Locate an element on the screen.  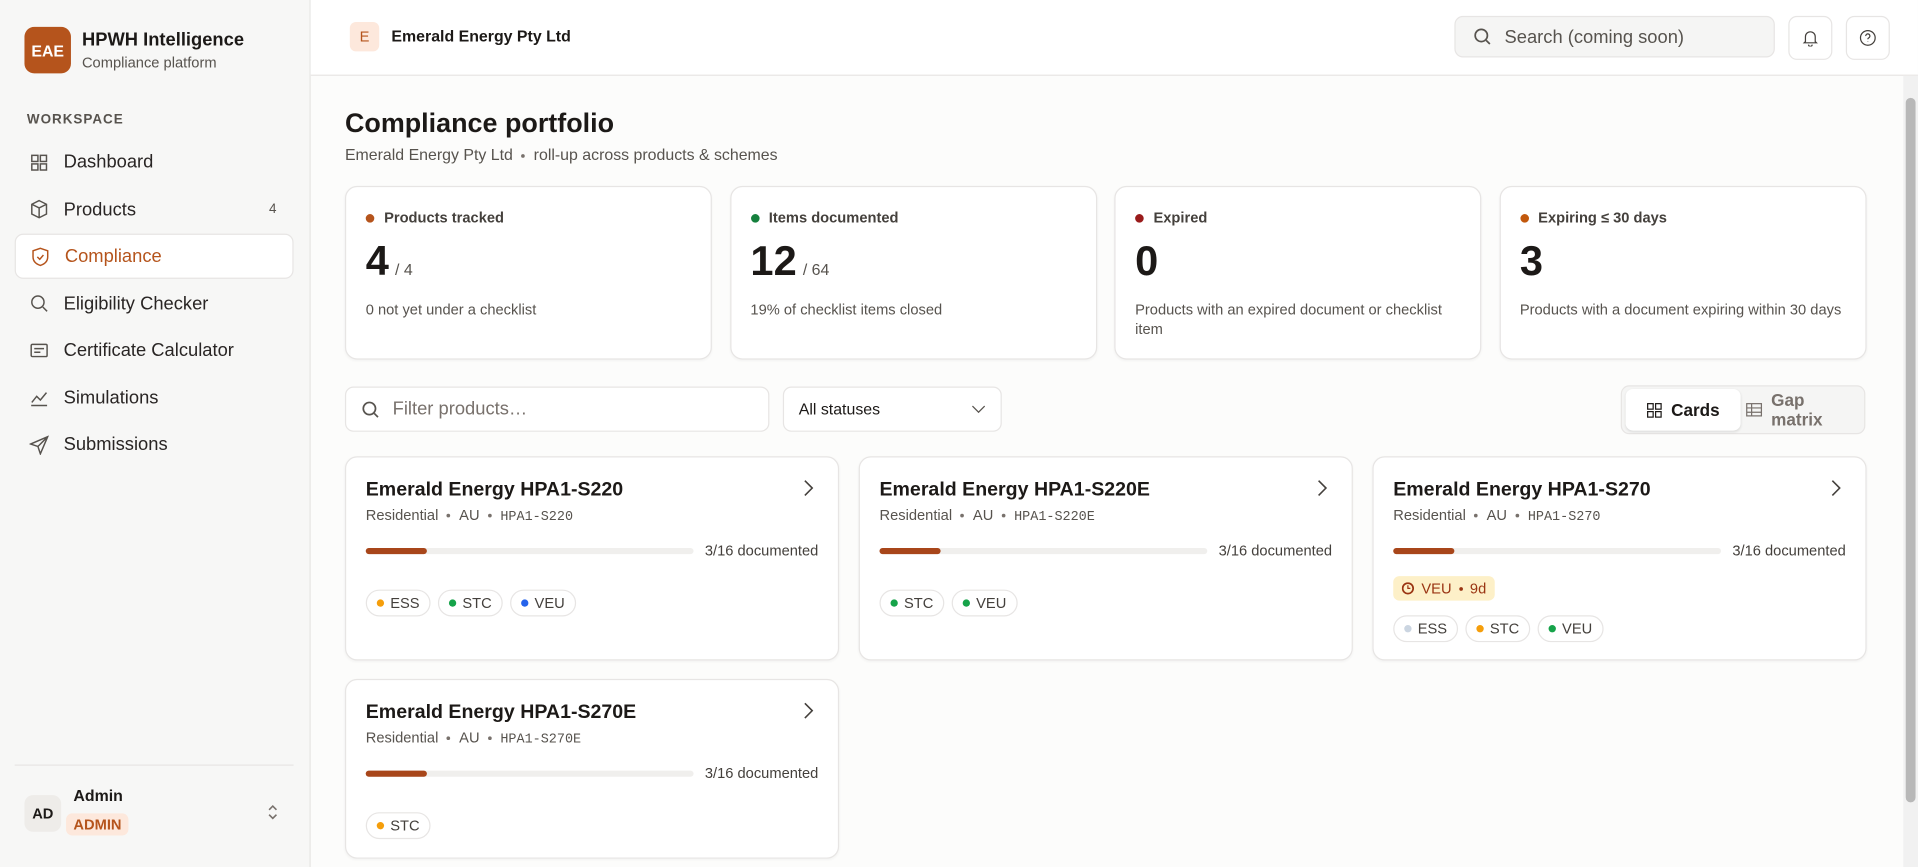
alert-pill: VEU 9d is located at coordinates (1444, 588).